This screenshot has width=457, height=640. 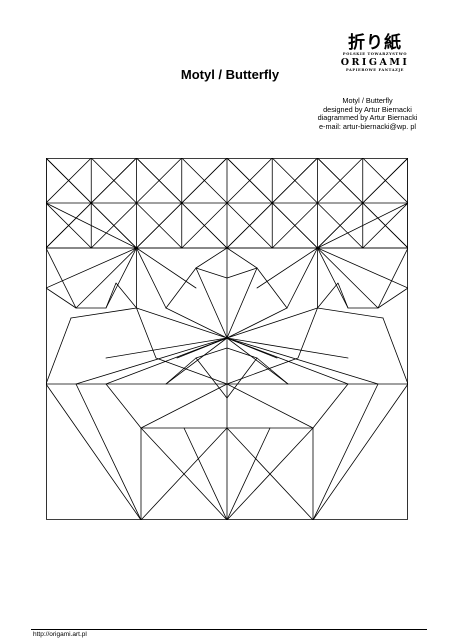 What do you see at coordinates (59, 351) in the screenshot?
I see `left-edge-diag` at bounding box center [59, 351].